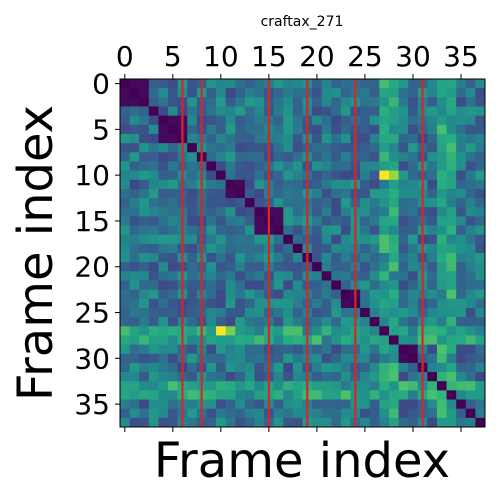  I want to click on x-tick-label: 15, so click(269, 56).